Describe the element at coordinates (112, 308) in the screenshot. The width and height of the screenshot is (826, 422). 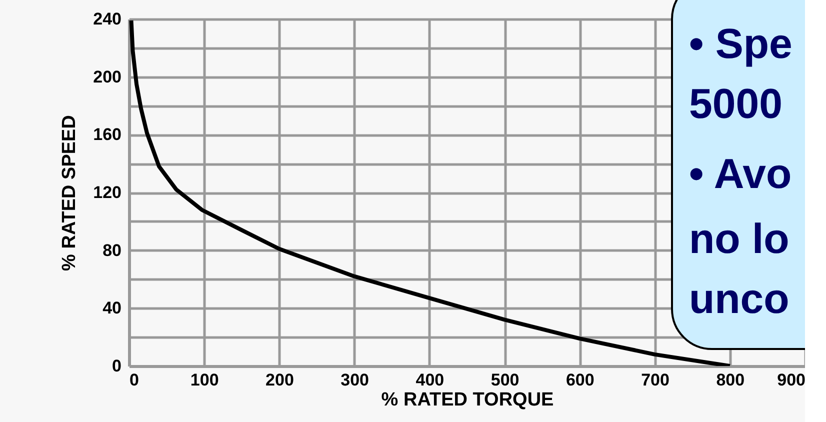
I see `y-tick-label: 40` at that location.